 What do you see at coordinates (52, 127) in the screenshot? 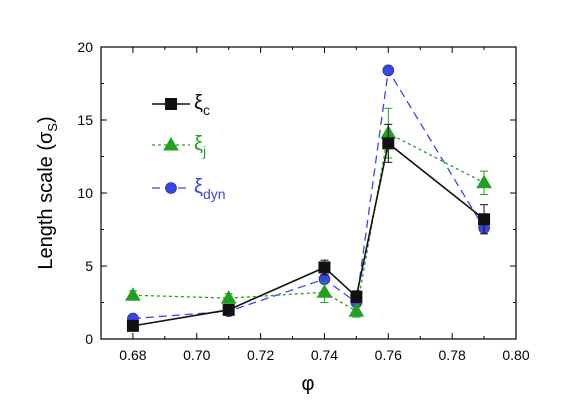
I see `y-axis-label-sub: S` at bounding box center [52, 127].